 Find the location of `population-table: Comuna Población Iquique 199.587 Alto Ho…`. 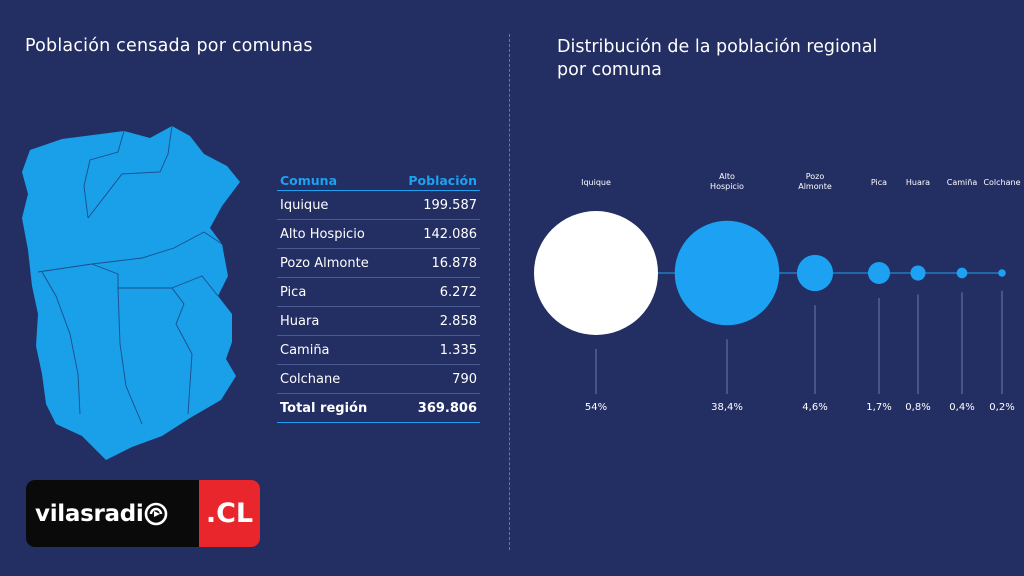

population-table: Comuna Población Iquique 199.587 Alto Ho… is located at coordinates (378, 296).